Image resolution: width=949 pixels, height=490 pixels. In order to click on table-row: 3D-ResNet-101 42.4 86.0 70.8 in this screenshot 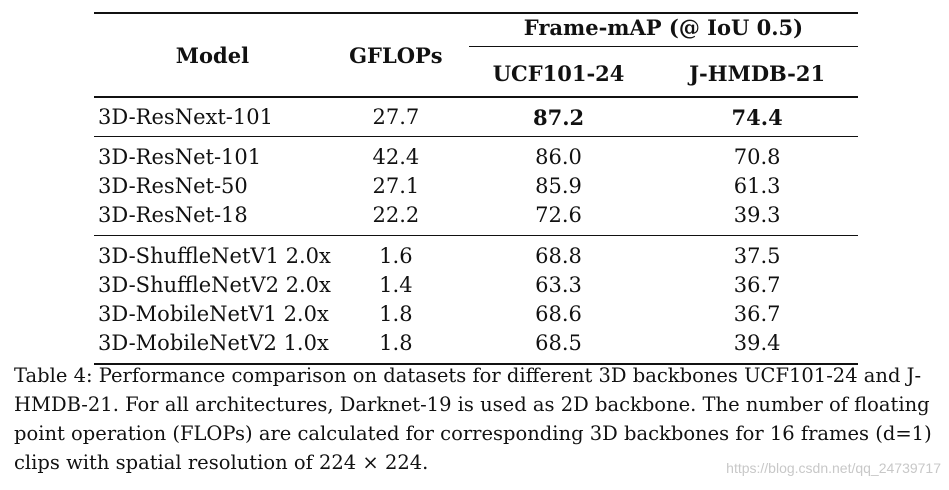, I will do `click(476, 154)`.